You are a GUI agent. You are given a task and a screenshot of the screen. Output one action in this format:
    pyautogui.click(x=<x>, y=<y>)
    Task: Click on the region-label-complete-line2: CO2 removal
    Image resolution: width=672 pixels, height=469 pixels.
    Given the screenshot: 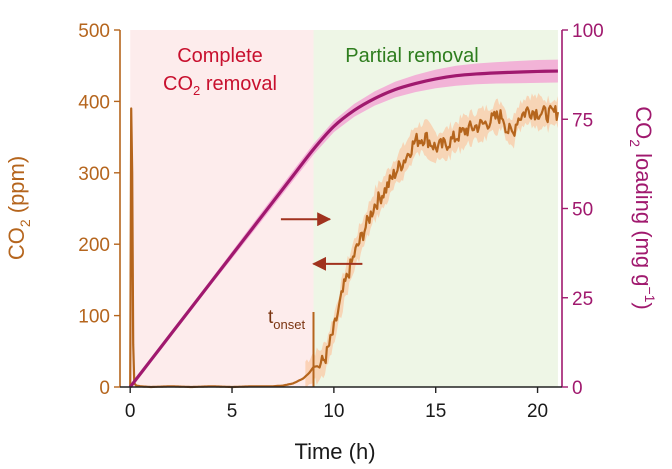 What is the action you would take?
    pyautogui.click(x=220, y=85)
    